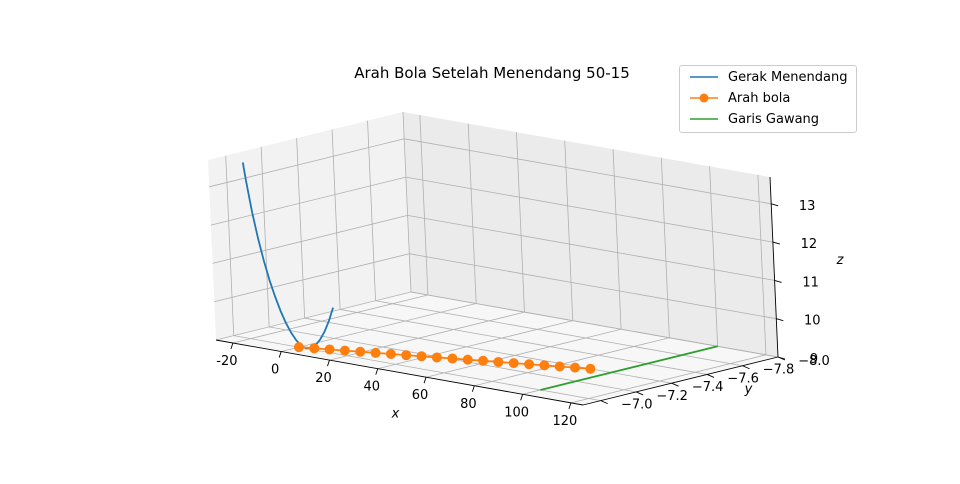 This screenshot has width=960, height=484. What do you see at coordinates (748, 389) in the screenshot?
I see `y-axis-label: y` at bounding box center [748, 389].